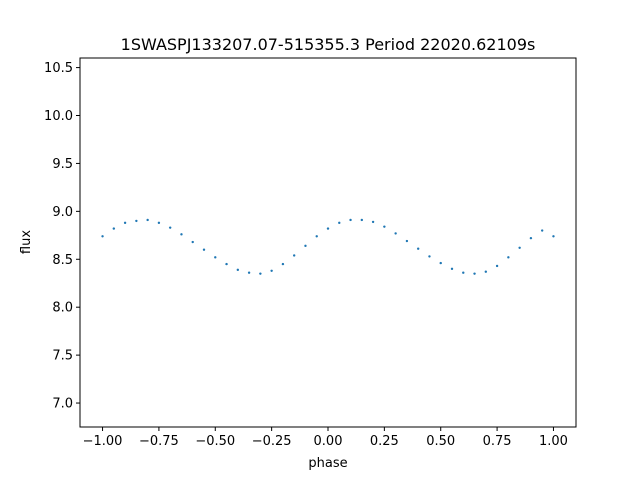 The width and height of the screenshot is (640, 480). Describe the element at coordinates (103, 441) in the screenshot. I see `x-tick-label: −1.00` at that location.